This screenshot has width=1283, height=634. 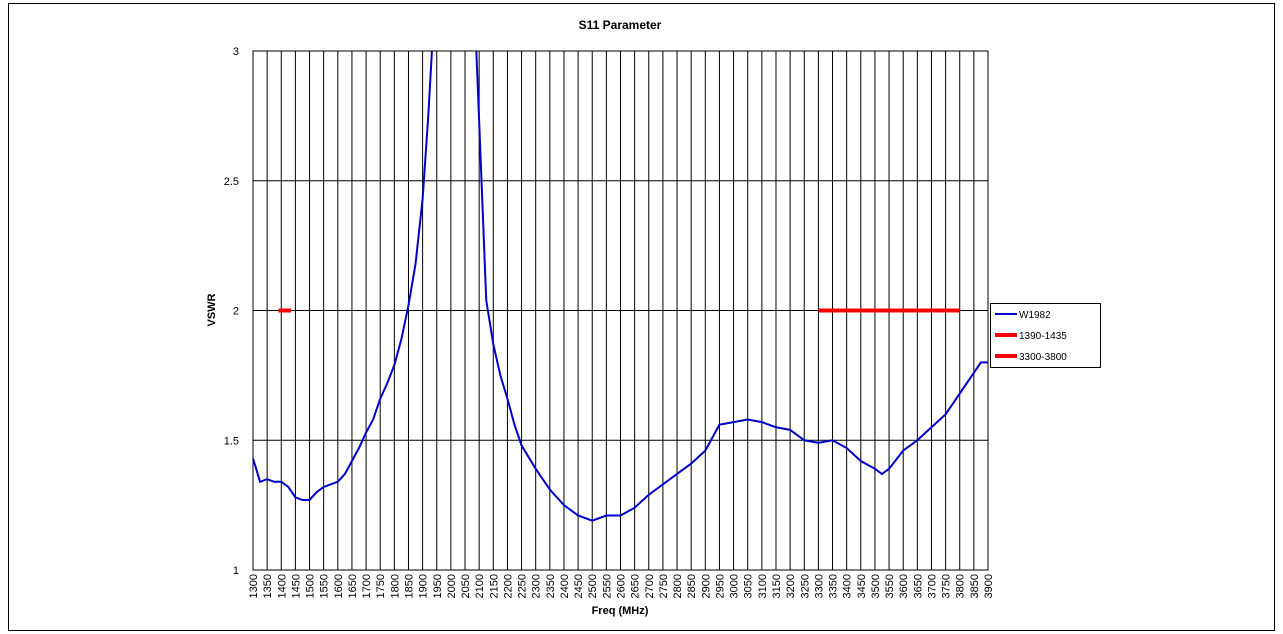 What do you see at coordinates (579, 586) in the screenshot?
I see `x-tick-label: 2450` at bounding box center [579, 586].